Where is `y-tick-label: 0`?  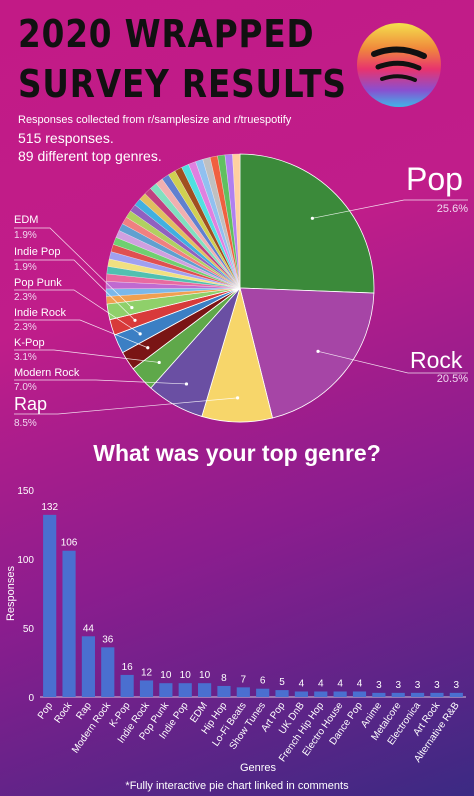
y-tick-label: 0 is located at coordinates (31, 698).